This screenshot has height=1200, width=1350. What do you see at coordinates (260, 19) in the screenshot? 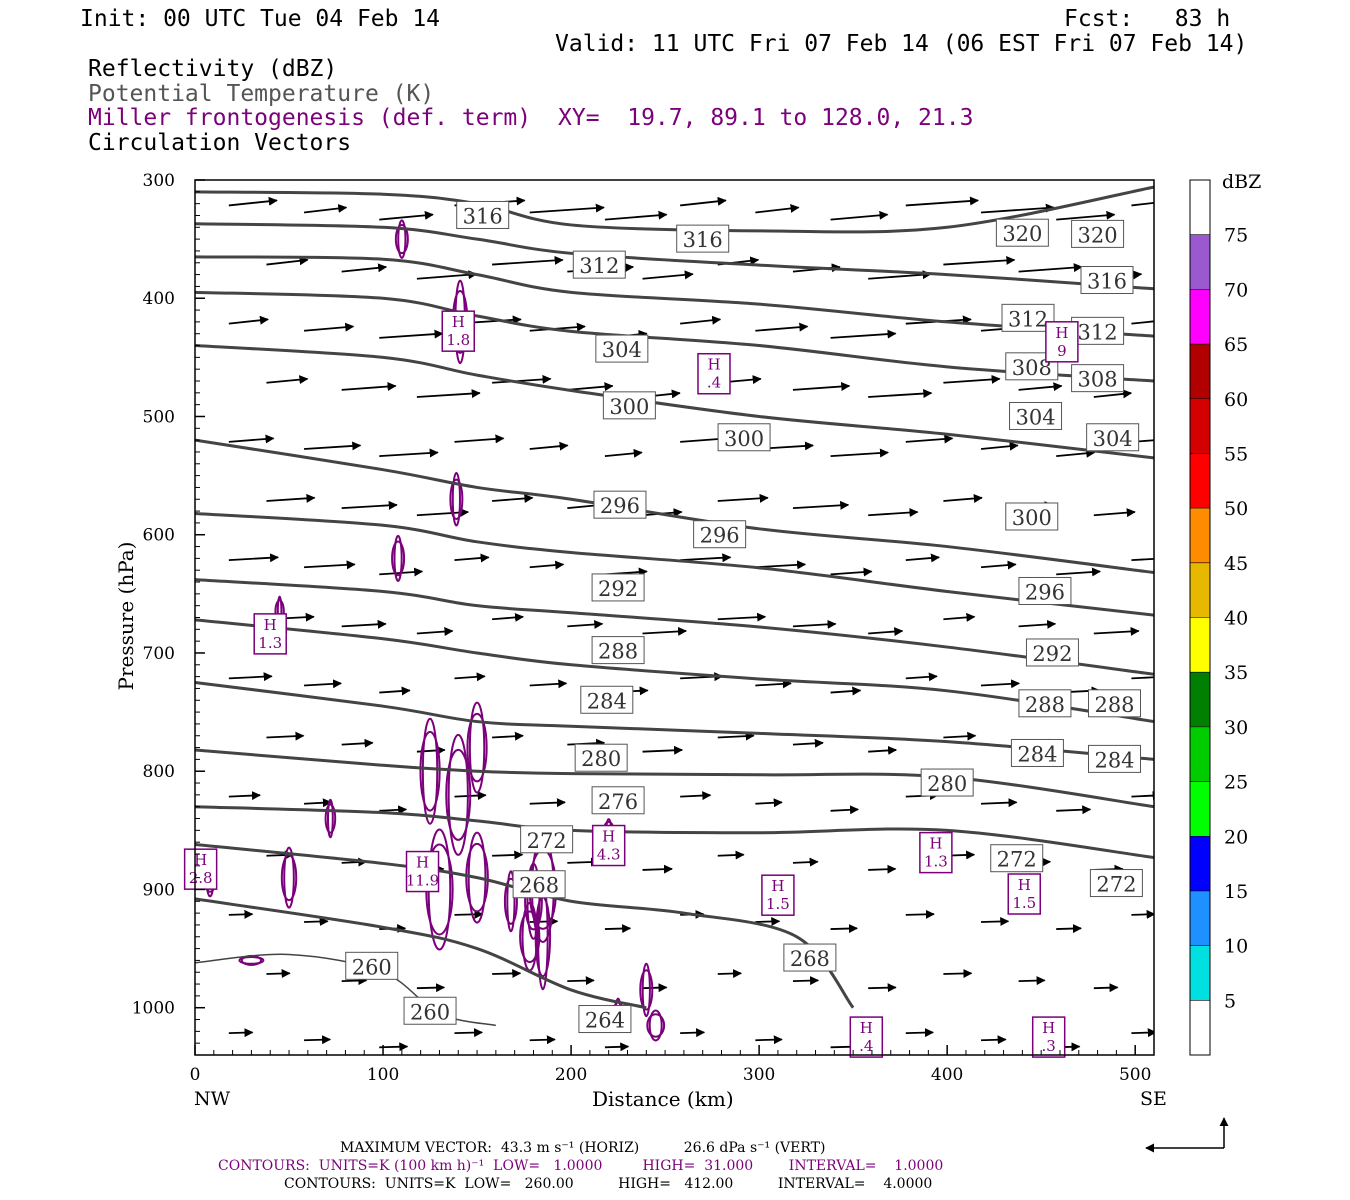
I see `init-time: Init: 00 UTC Tue 04 Feb 14` at bounding box center [260, 19].